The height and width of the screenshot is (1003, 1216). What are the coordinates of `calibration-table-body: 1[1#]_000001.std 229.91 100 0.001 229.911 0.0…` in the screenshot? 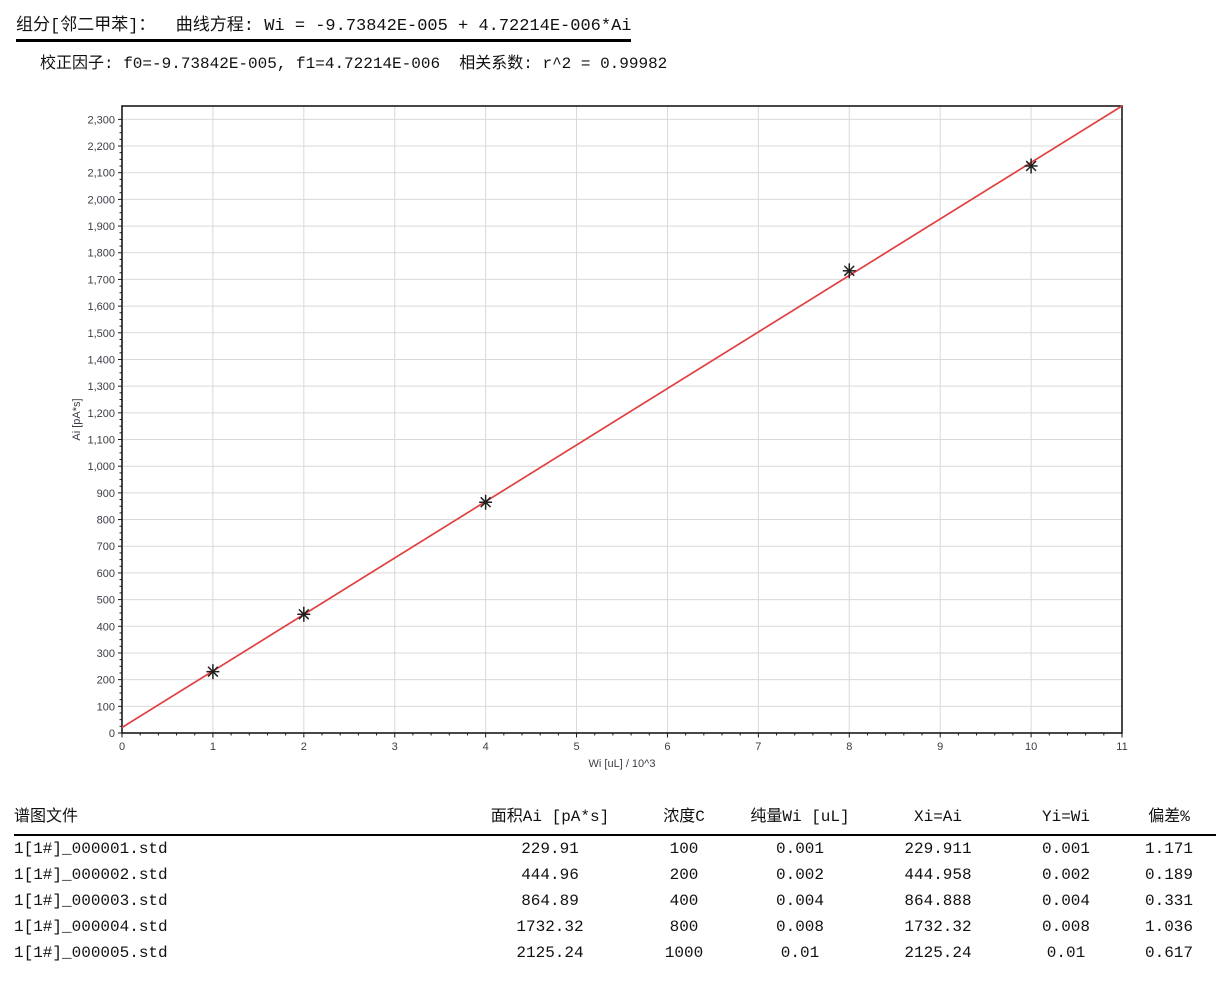 It's located at (615, 901).